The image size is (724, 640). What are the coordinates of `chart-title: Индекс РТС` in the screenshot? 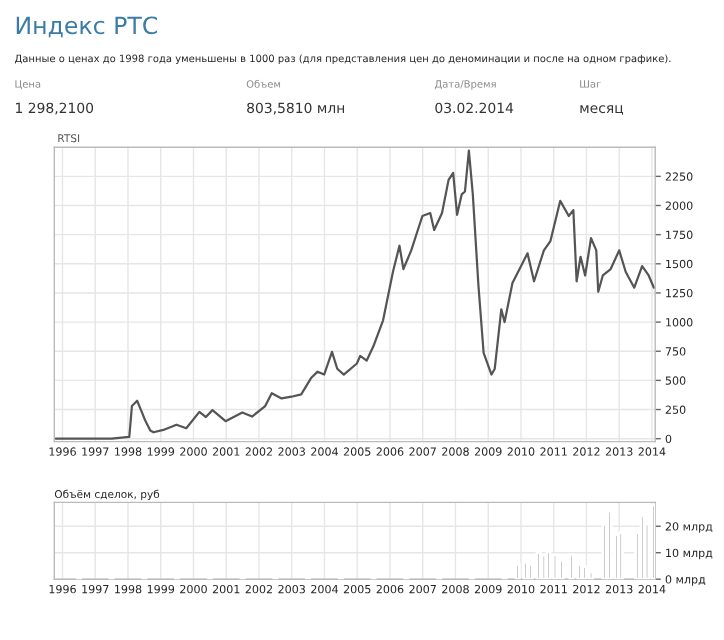 It's located at (87, 27).